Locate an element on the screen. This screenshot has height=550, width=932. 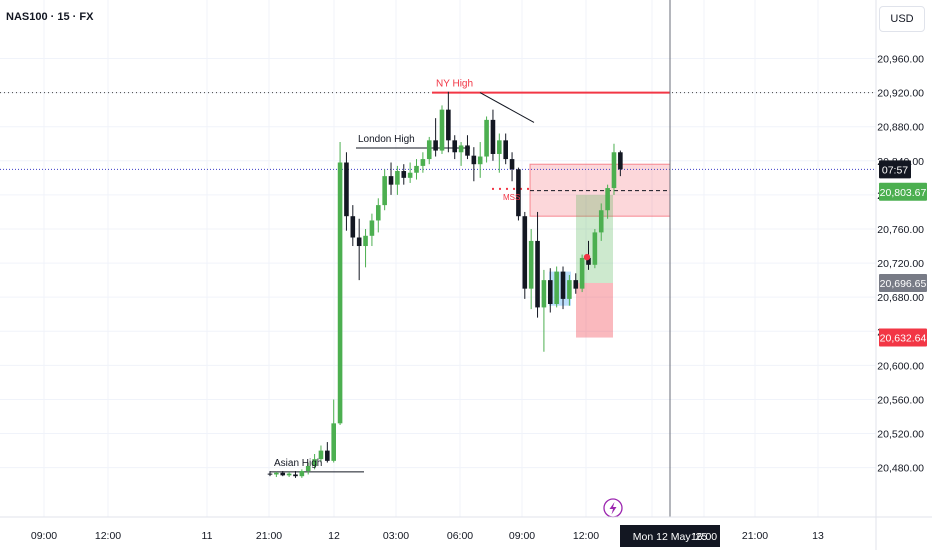
y-tick-label: 20,560.00 is located at coordinates (900, 400).